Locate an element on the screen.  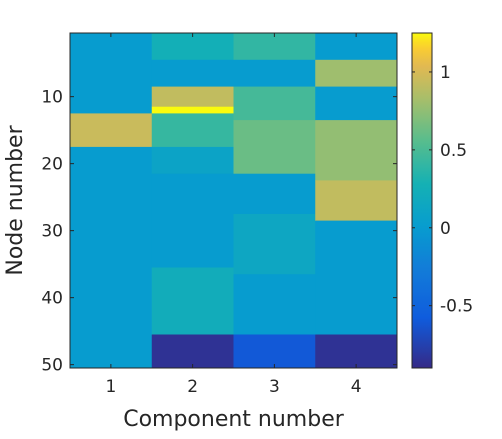
x-tick-label: 1 is located at coordinates (110, 387).